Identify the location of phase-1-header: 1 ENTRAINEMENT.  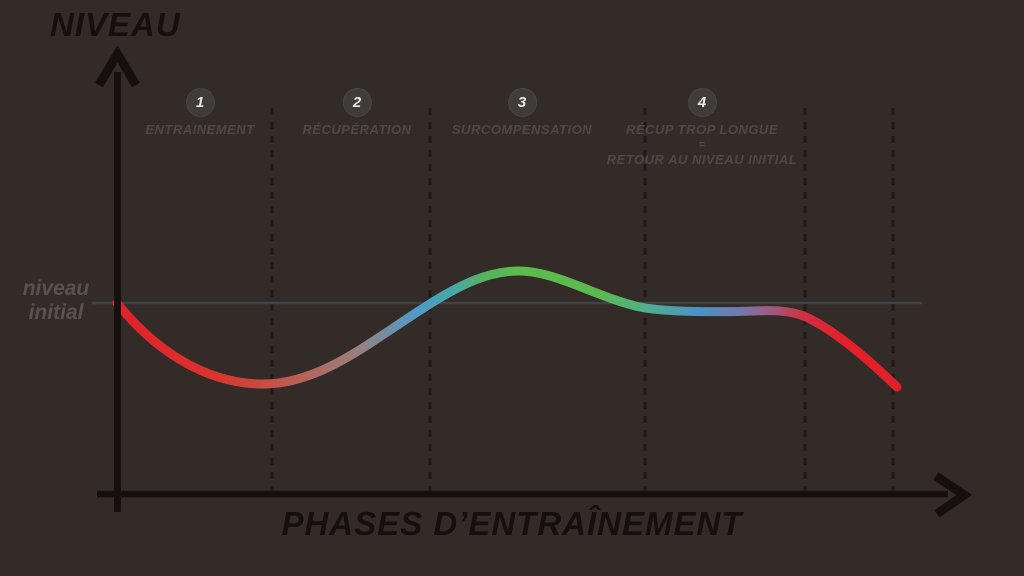
(200, 112).